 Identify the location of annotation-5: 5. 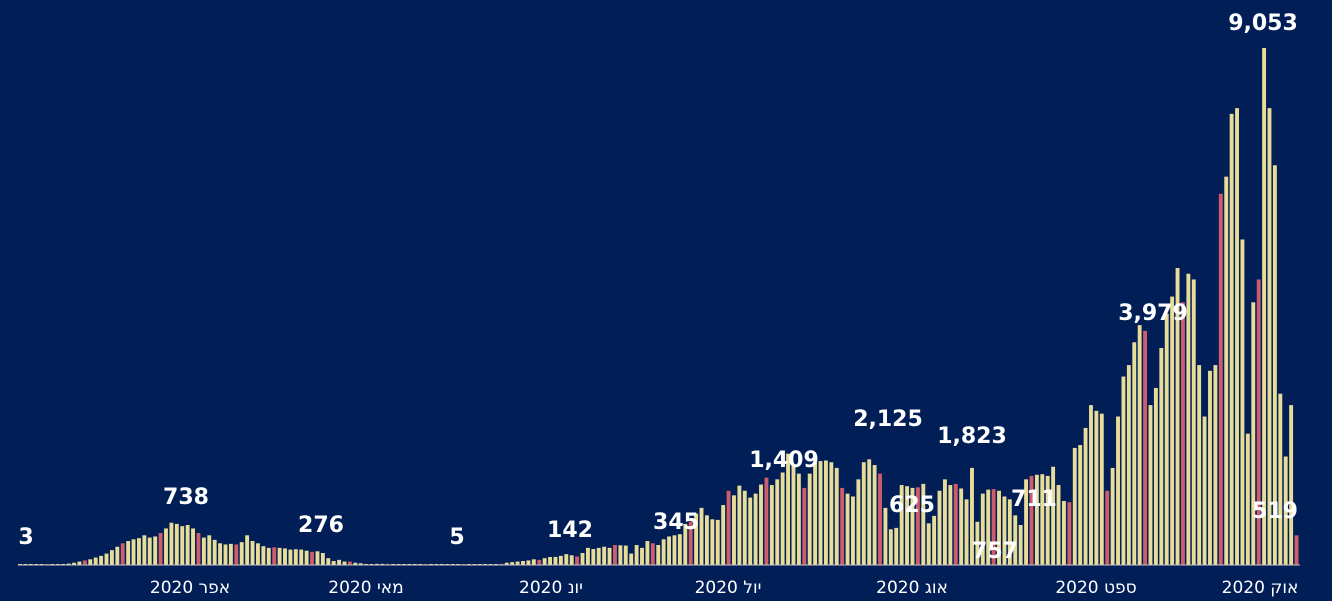
(456, 537).